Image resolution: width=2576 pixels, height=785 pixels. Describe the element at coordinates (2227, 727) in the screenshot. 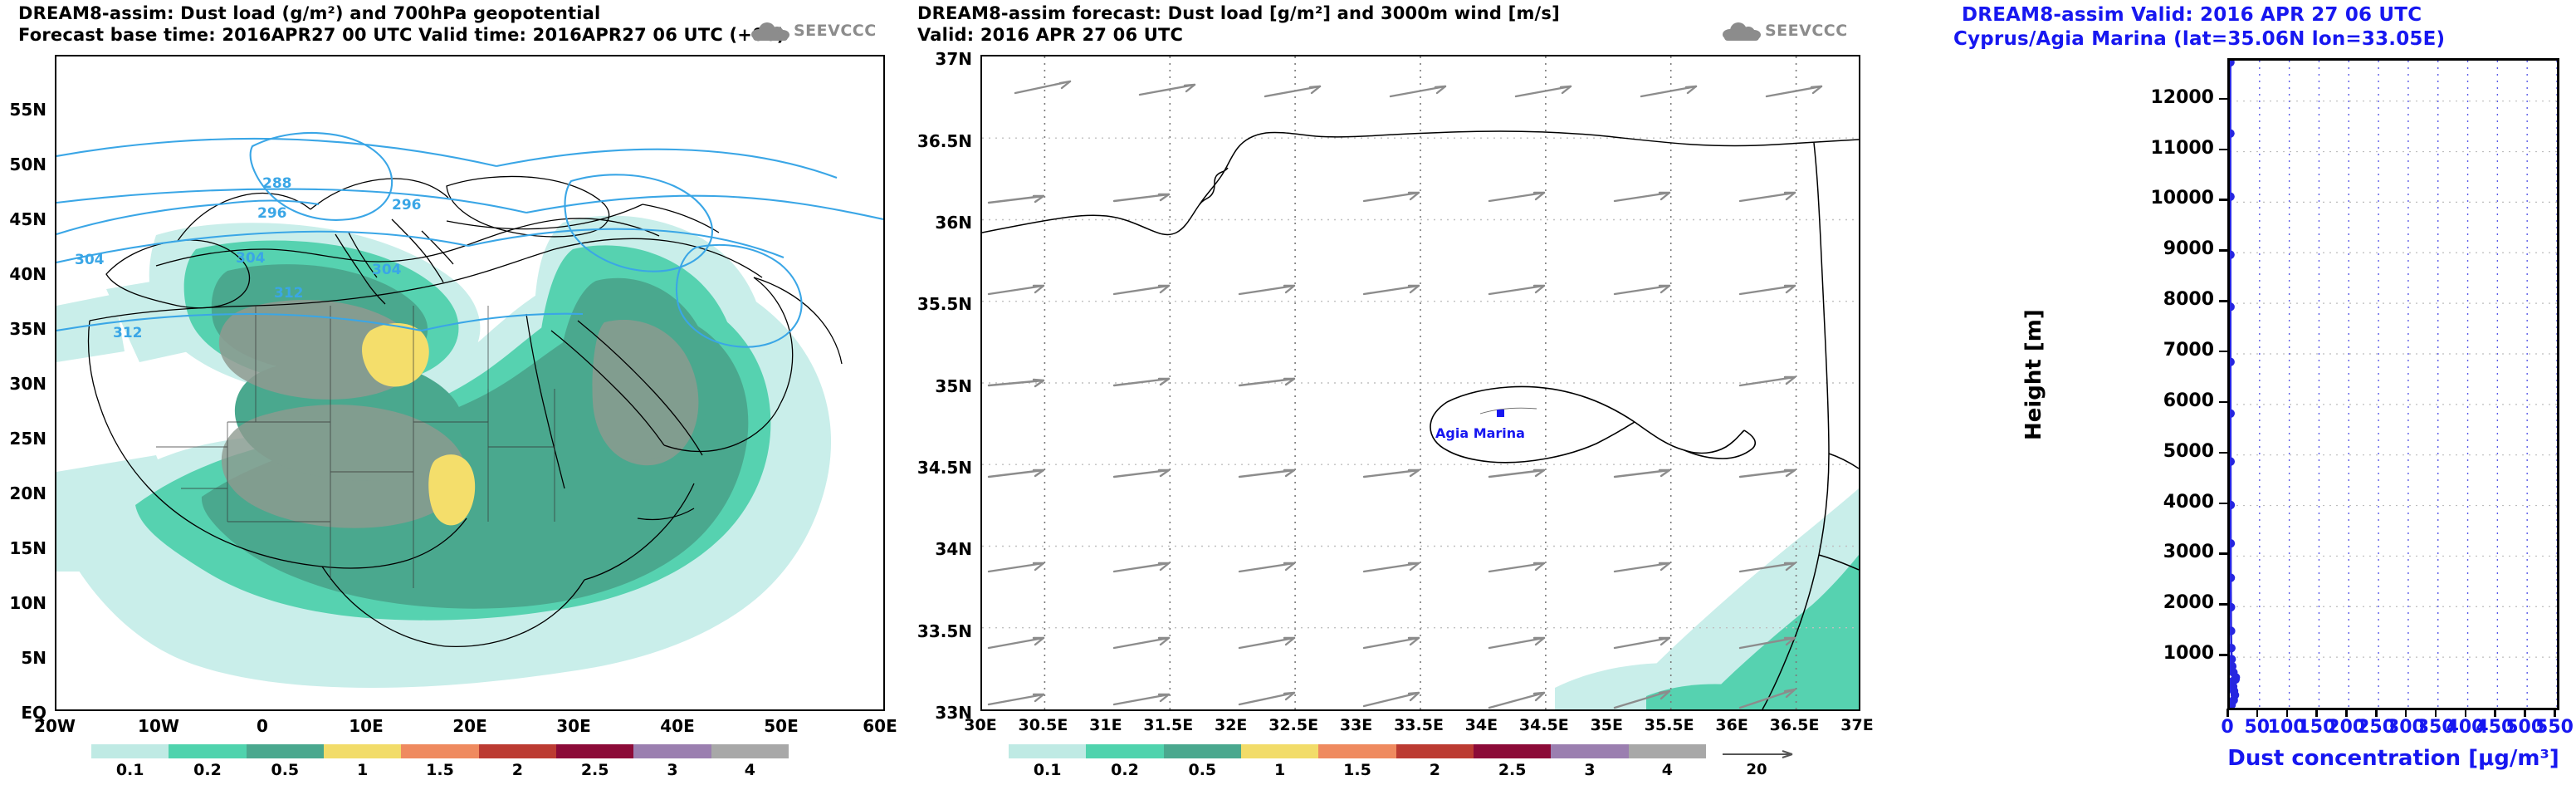

I see `profile-xtick-label: 0` at that location.